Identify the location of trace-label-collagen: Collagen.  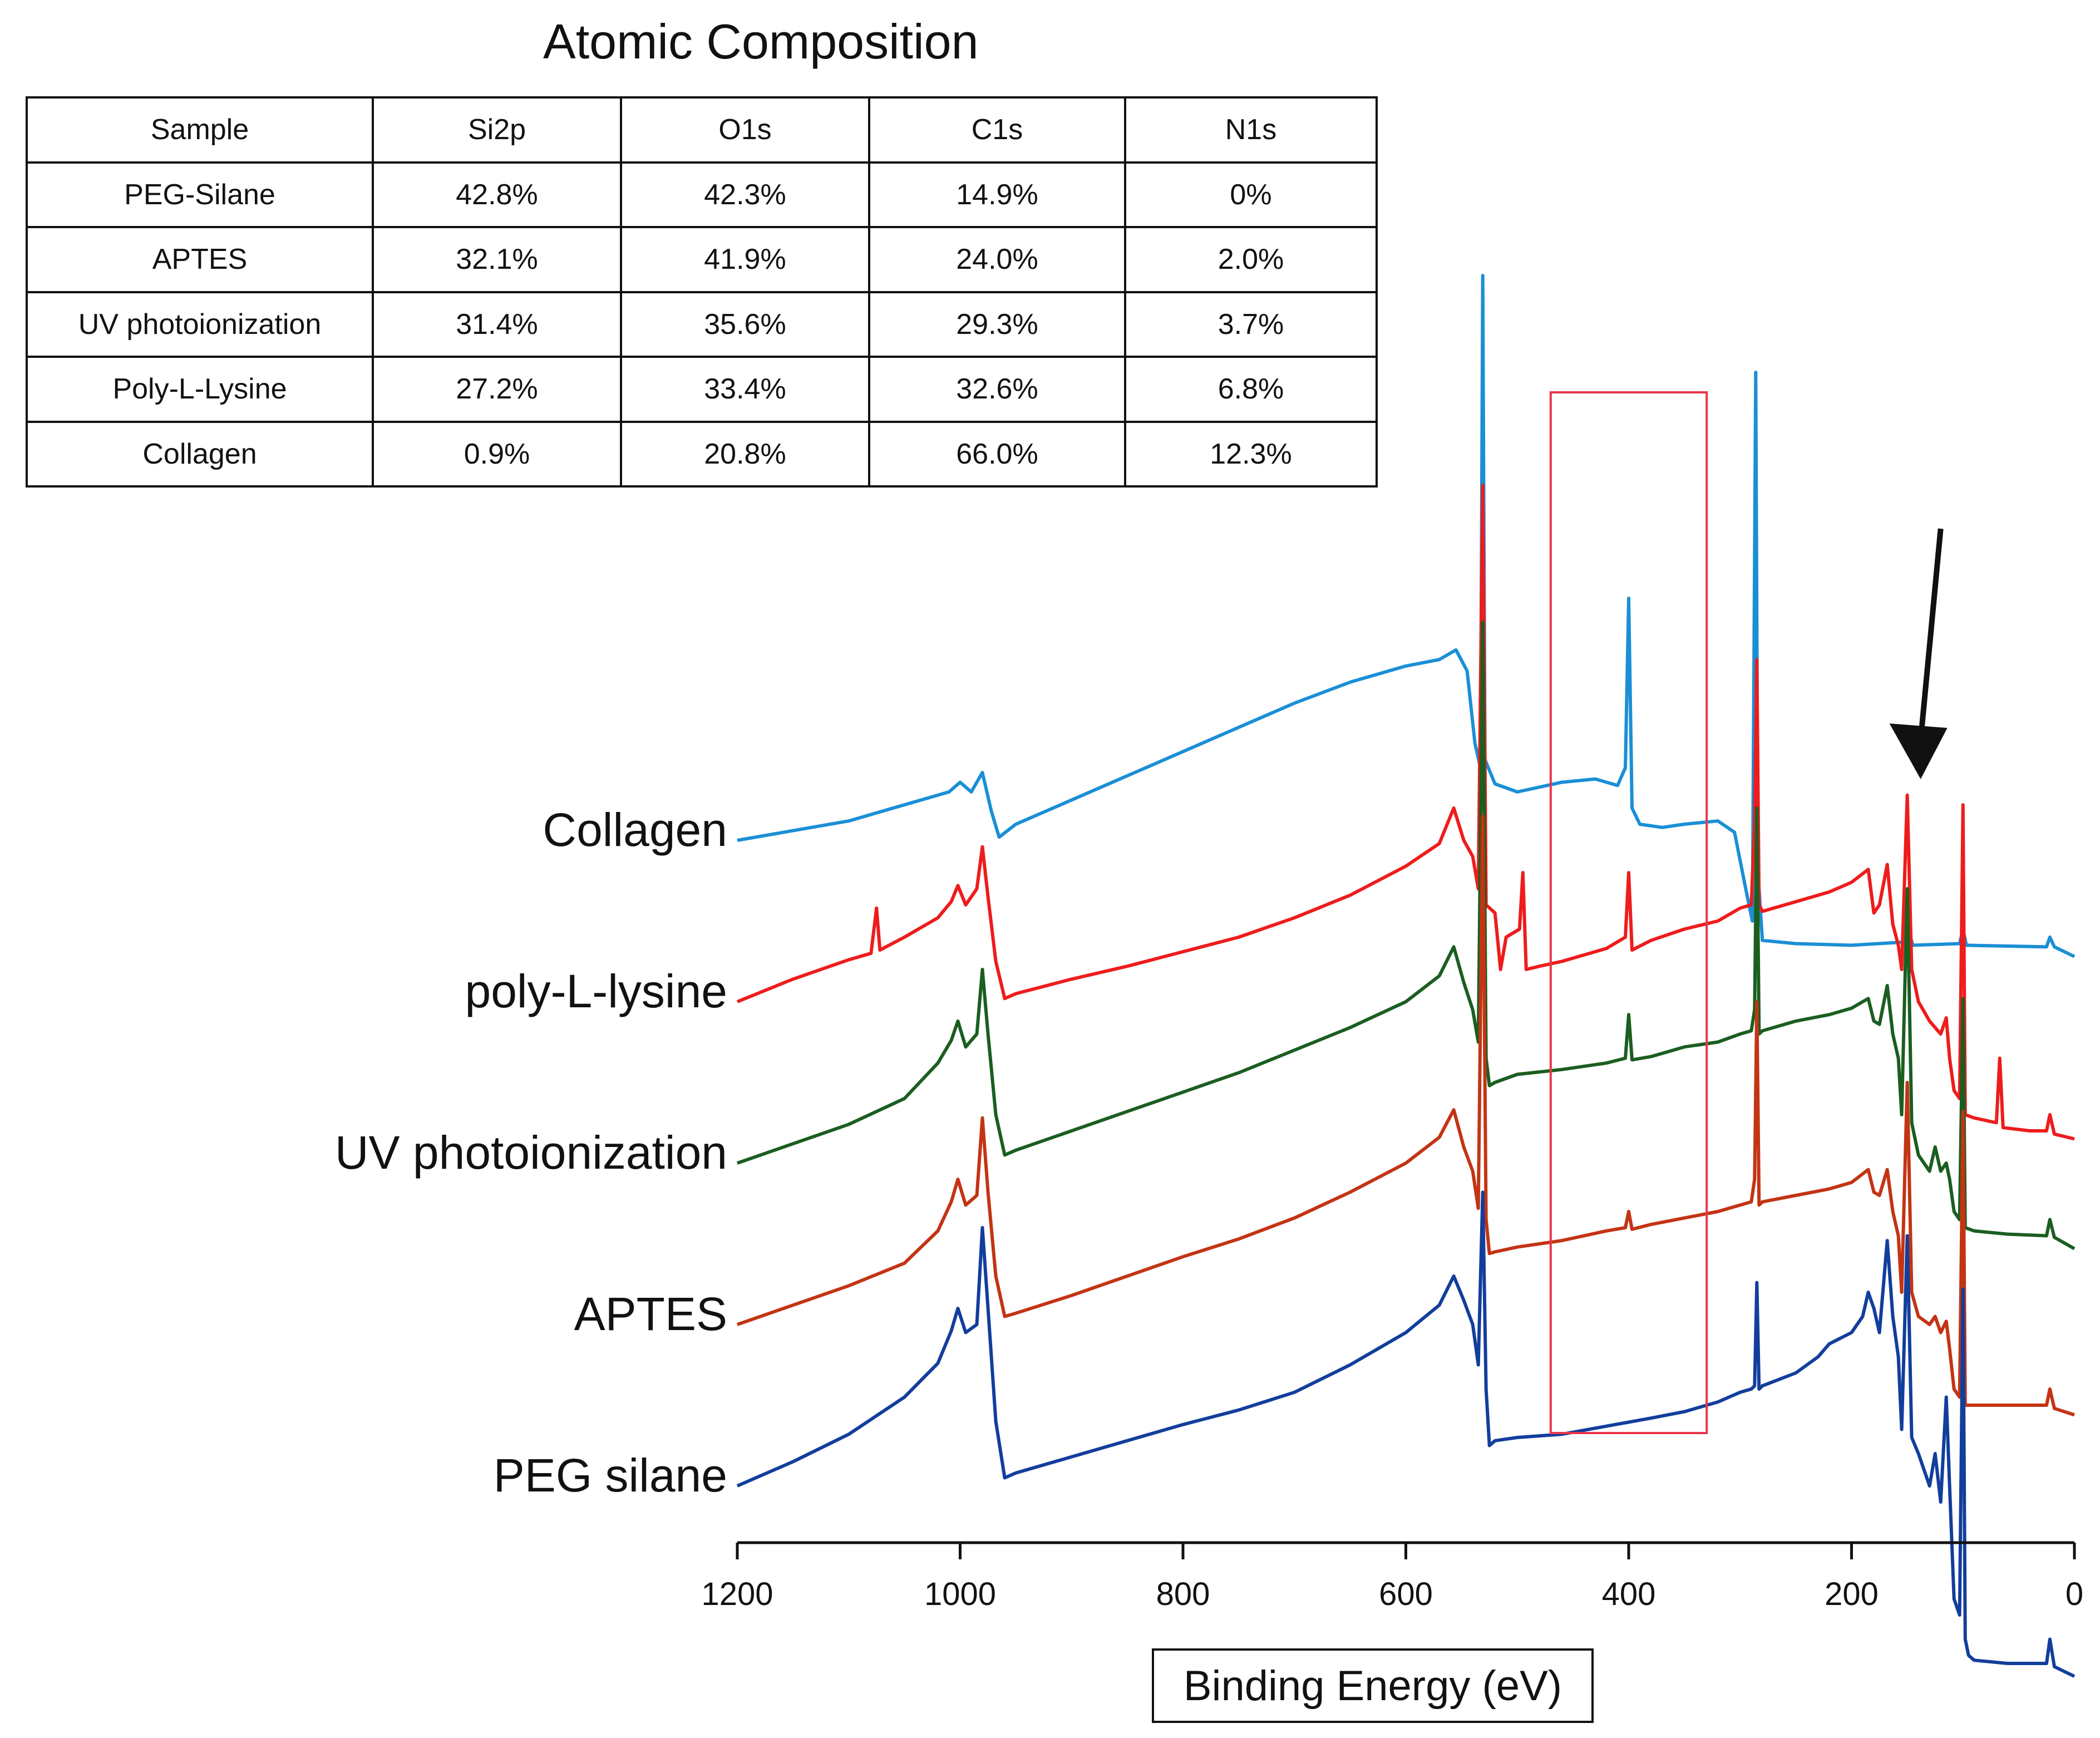
(635, 830).